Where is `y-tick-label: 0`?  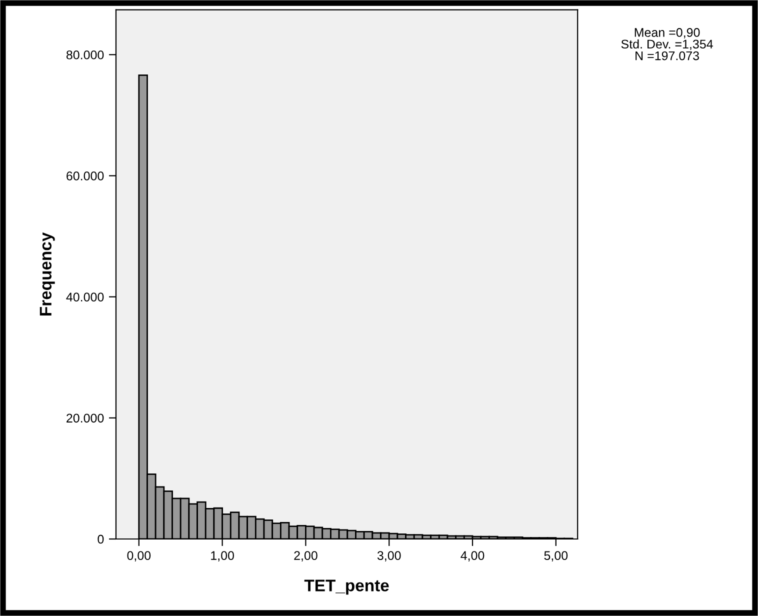
y-tick-label: 0 is located at coordinates (101, 539).